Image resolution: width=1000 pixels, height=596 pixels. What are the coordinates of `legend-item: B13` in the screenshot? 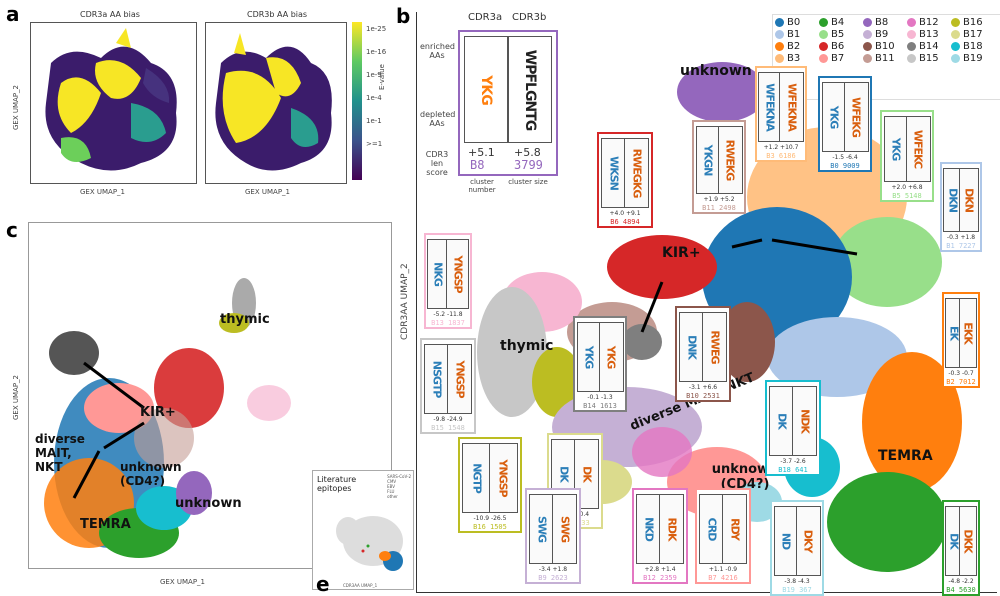 It's located at (929, 34).